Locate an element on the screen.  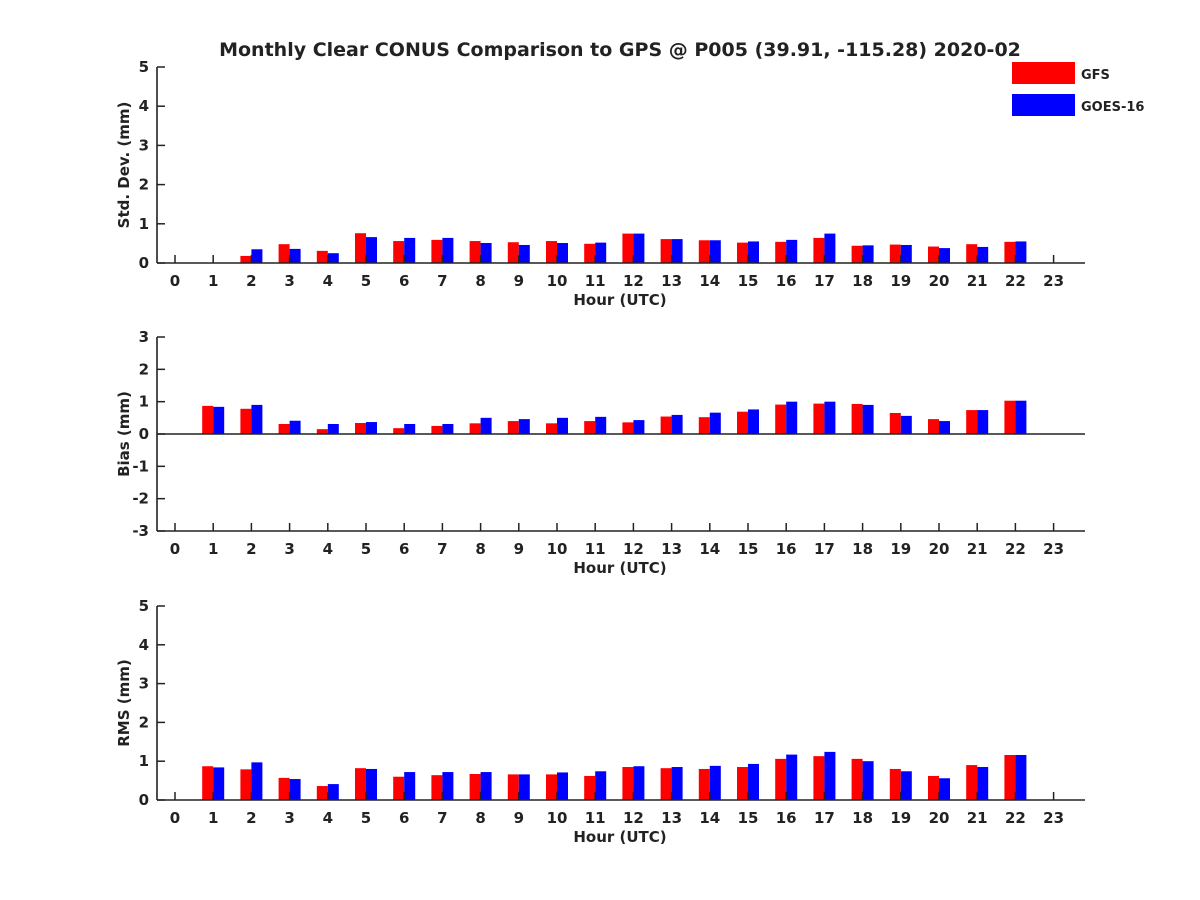
y-tick-label: 4 is located at coordinates (144, 645).